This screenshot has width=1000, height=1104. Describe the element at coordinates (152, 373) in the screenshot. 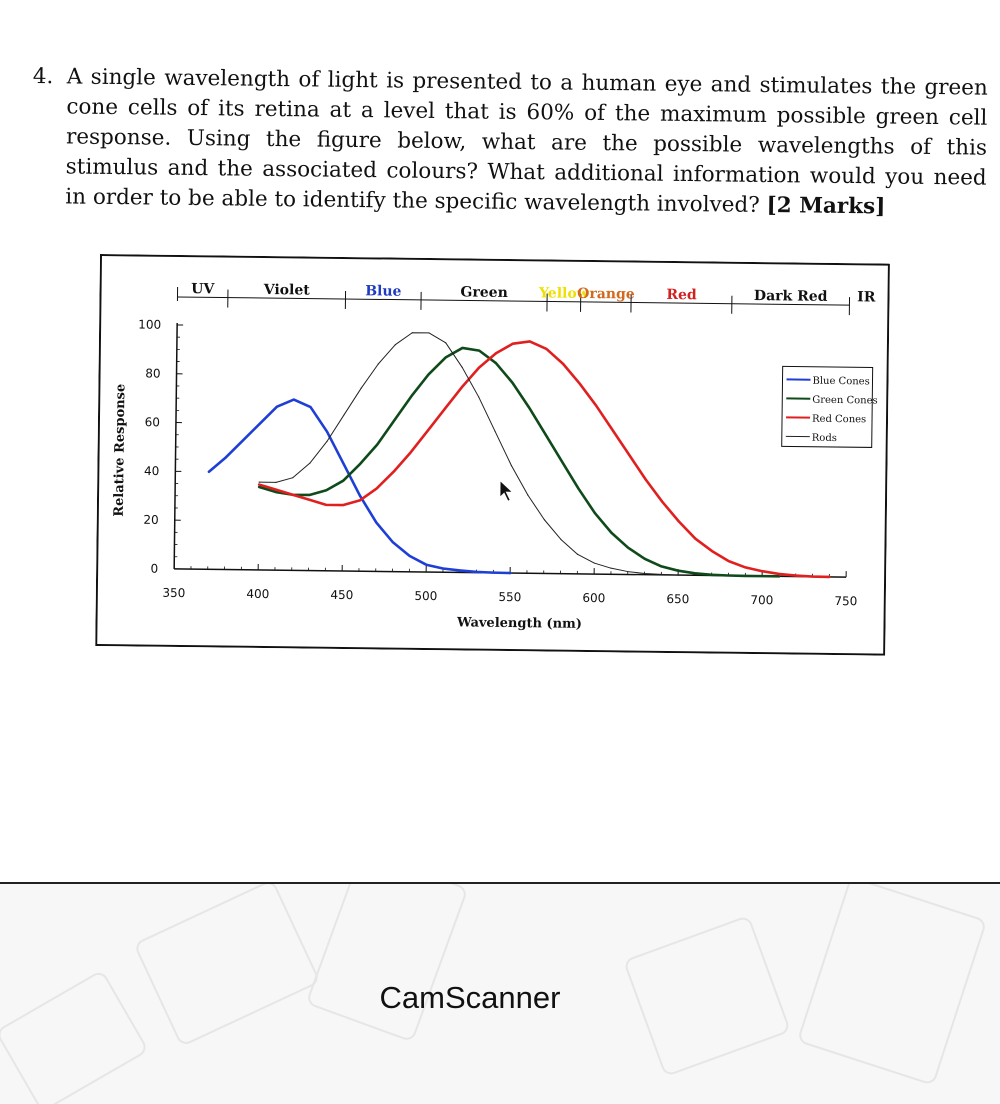

I see `y-tick-label-80: 80` at that location.